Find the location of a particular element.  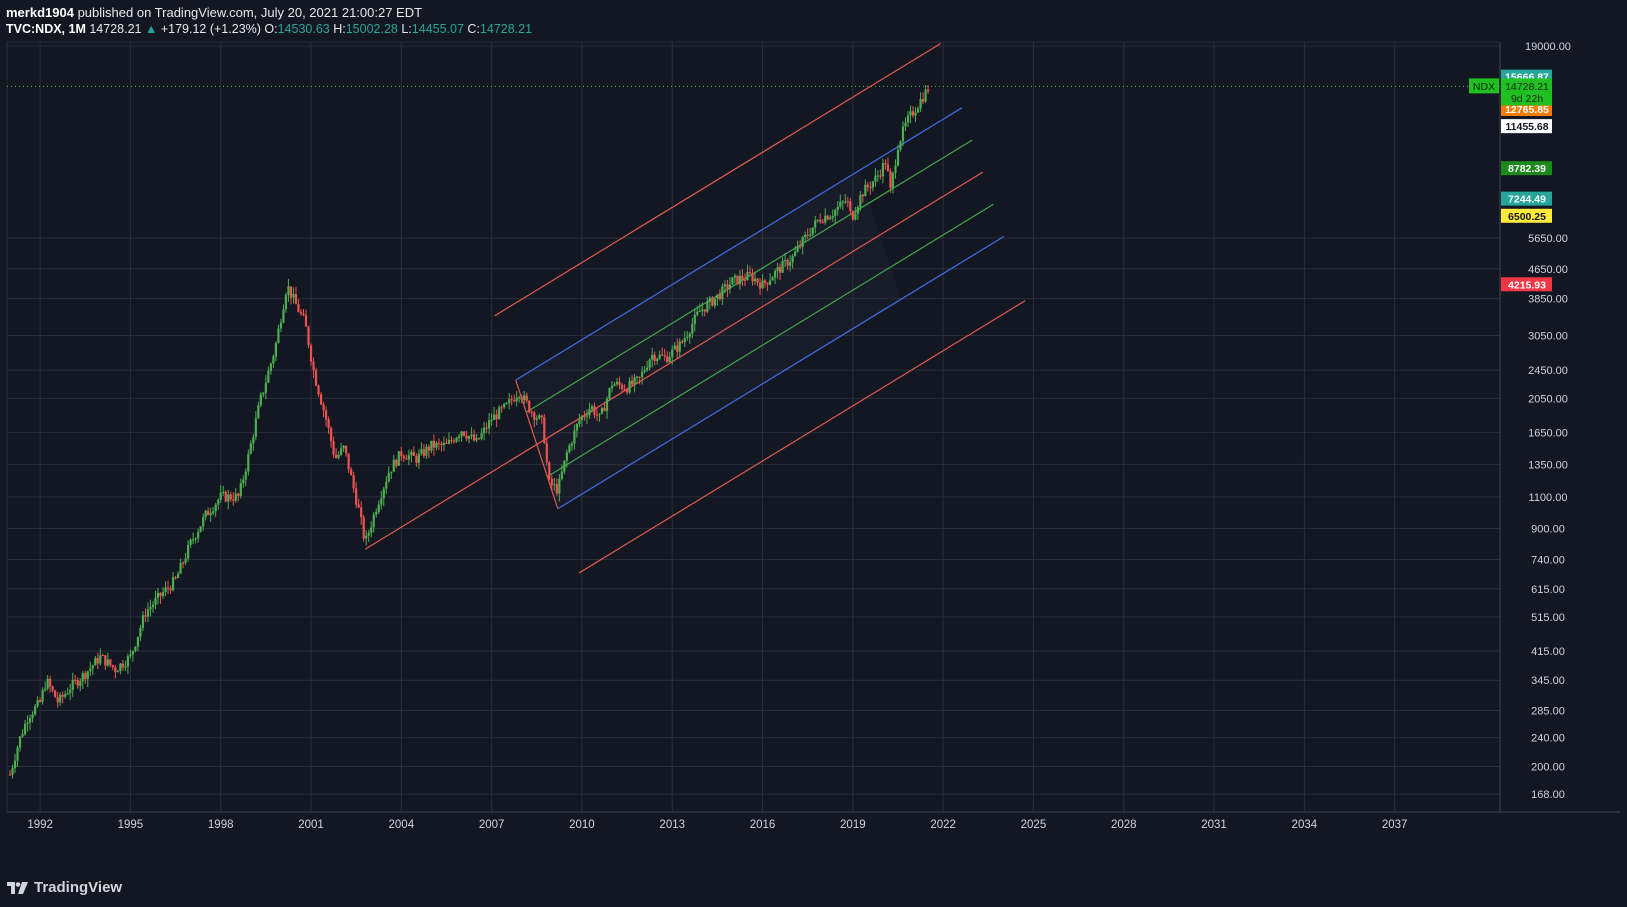

price-tag-label: 7244.49 is located at coordinates (1527, 200).